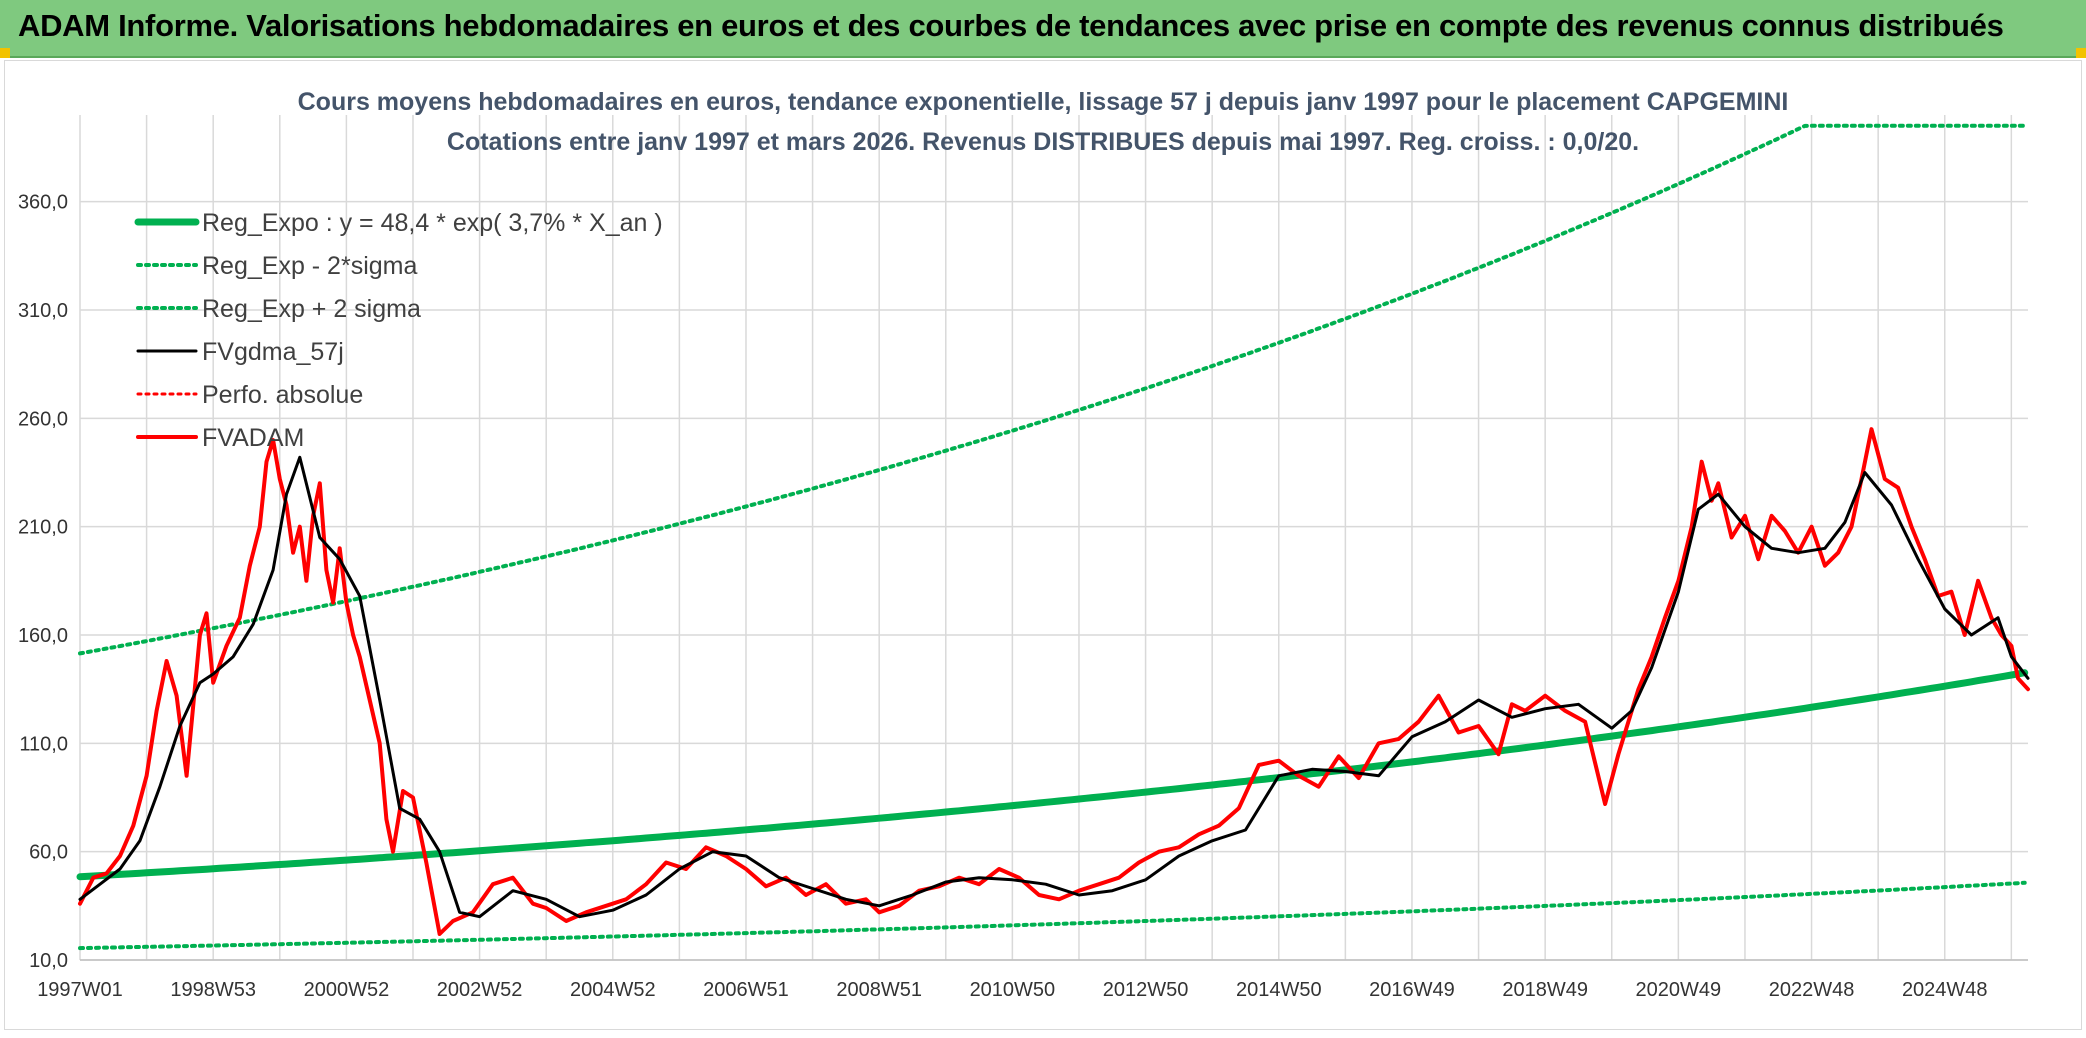  What do you see at coordinates (432, 223) in the screenshot?
I see `legend-label: Reg_Expo : y = 48,4 * exp( 3,7% * X_an )` at bounding box center [432, 223].